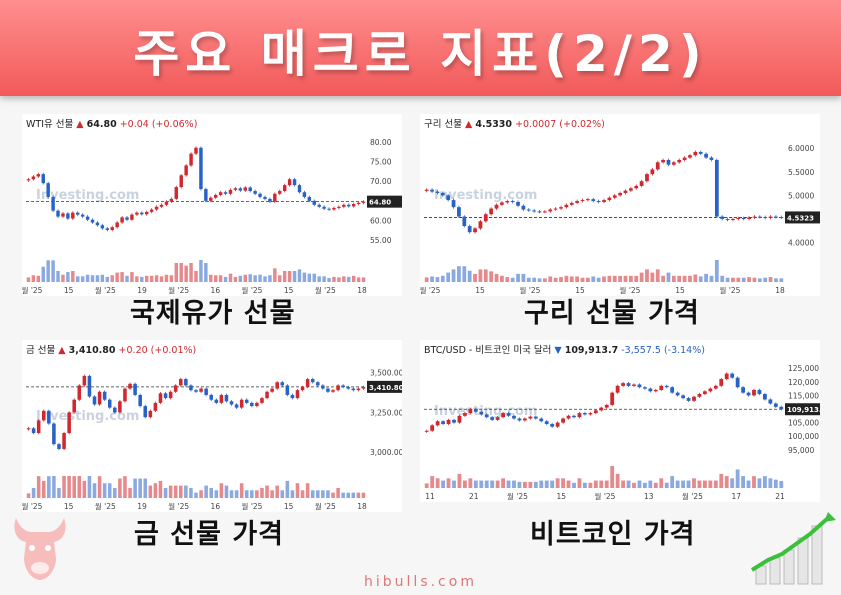 The image size is (841, 595). What do you see at coordinates (157, 350) in the screenshot?
I see `instrument-change: +0.20 (+0.01%)` at bounding box center [157, 350].